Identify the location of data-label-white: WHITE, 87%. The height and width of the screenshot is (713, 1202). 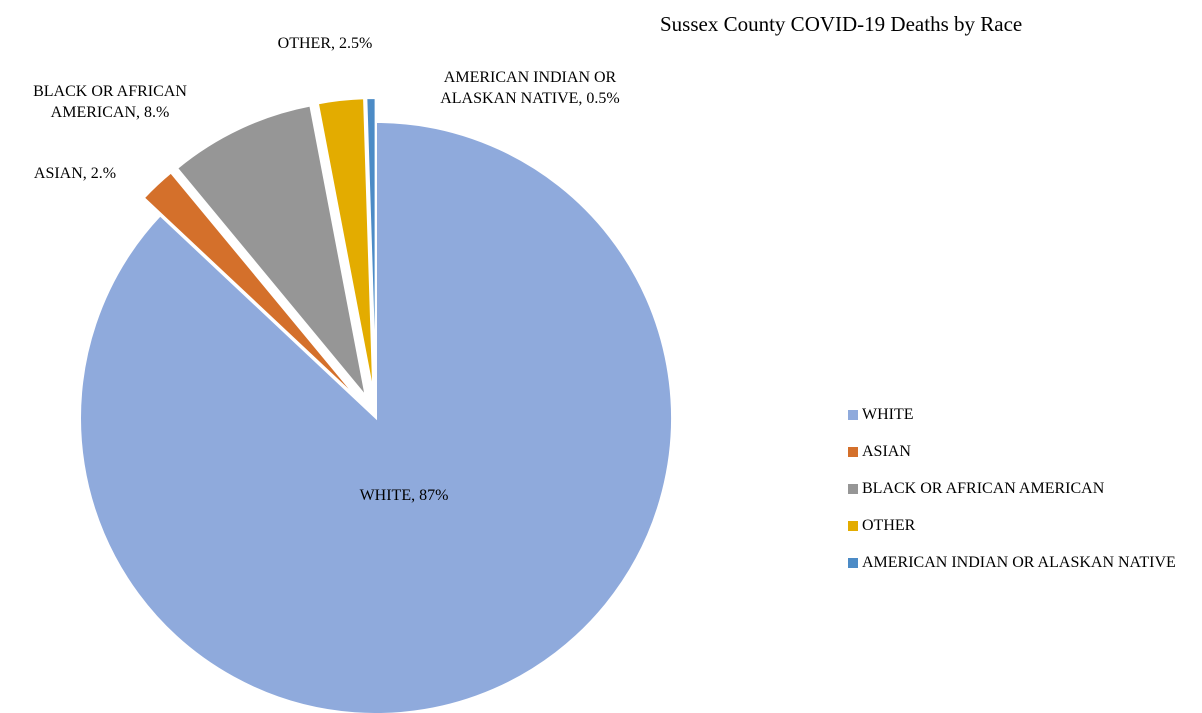
(404, 495).